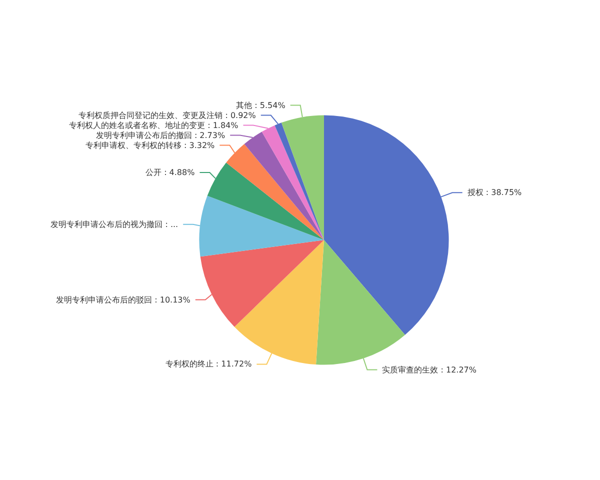 The width and height of the screenshot is (600, 480). Describe the element at coordinates (171, 173) in the screenshot. I see `slice-label: 公开 : 4.88%` at that location.